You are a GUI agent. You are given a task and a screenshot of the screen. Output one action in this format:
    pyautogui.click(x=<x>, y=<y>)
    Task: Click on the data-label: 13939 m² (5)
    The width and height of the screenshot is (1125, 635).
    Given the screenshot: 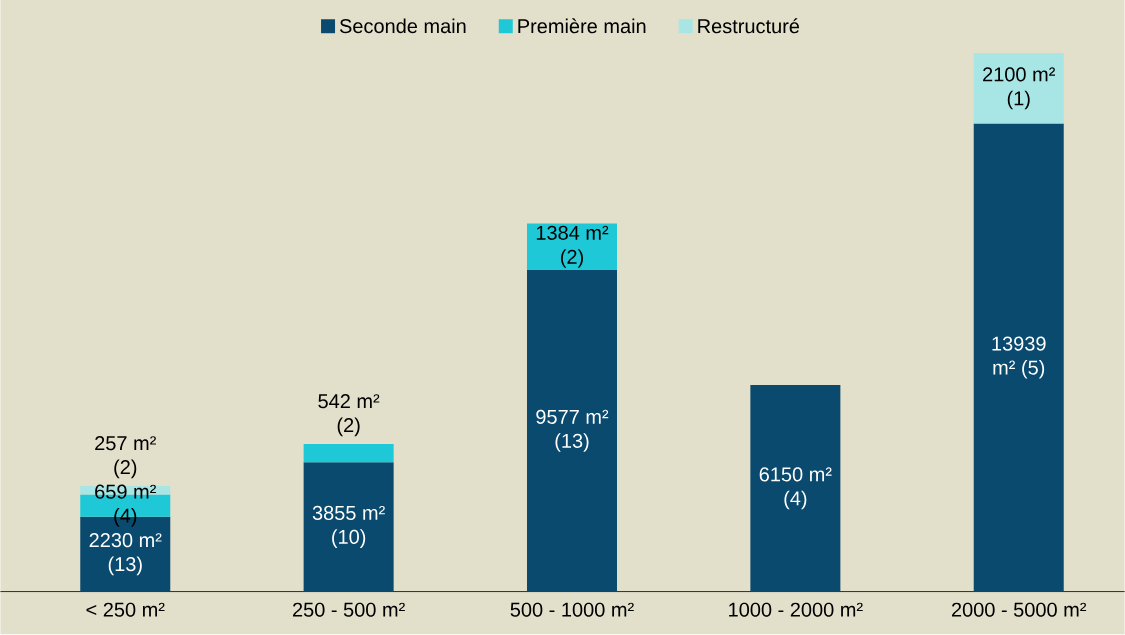 What is the action you would take?
    pyautogui.click(x=1019, y=357)
    